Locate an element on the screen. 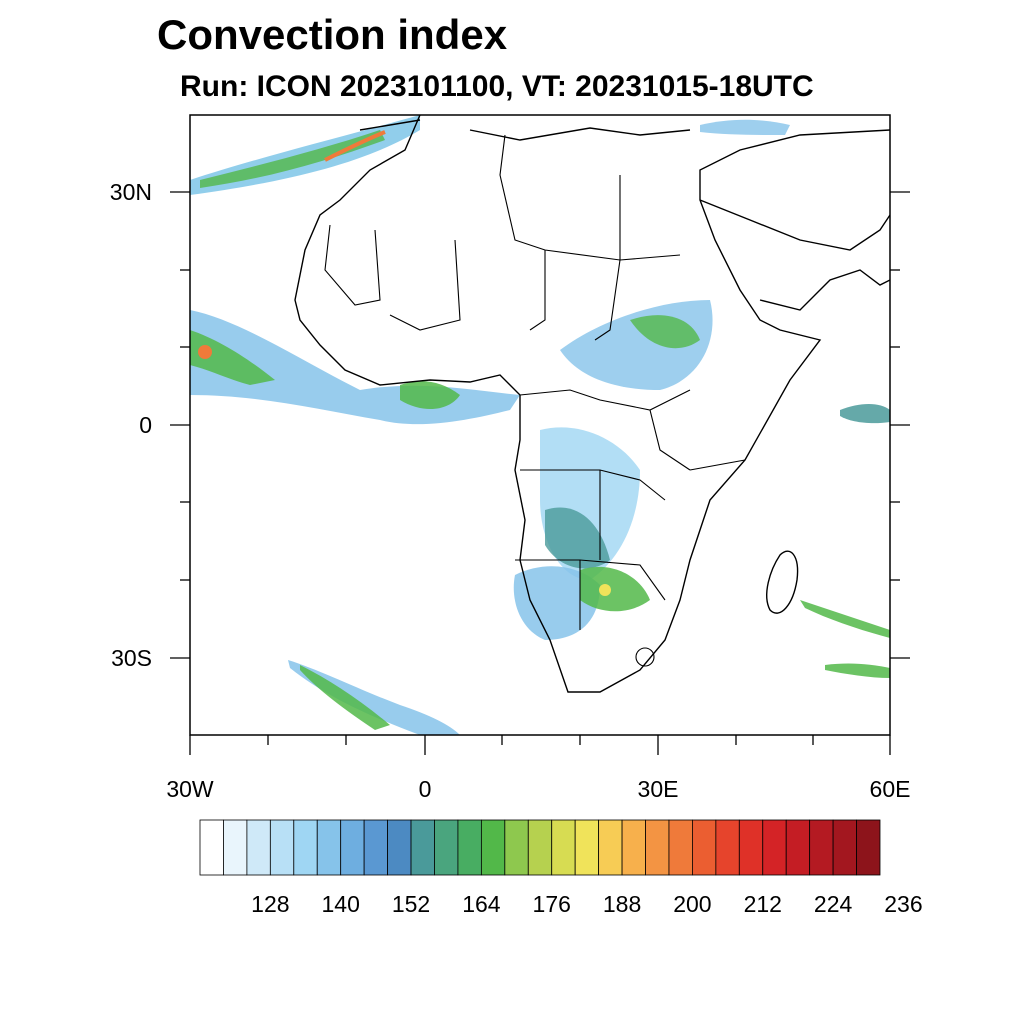 This screenshot has width=1024, height=1024. colorbar-tick-label: 200 is located at coordinates (692, 904).